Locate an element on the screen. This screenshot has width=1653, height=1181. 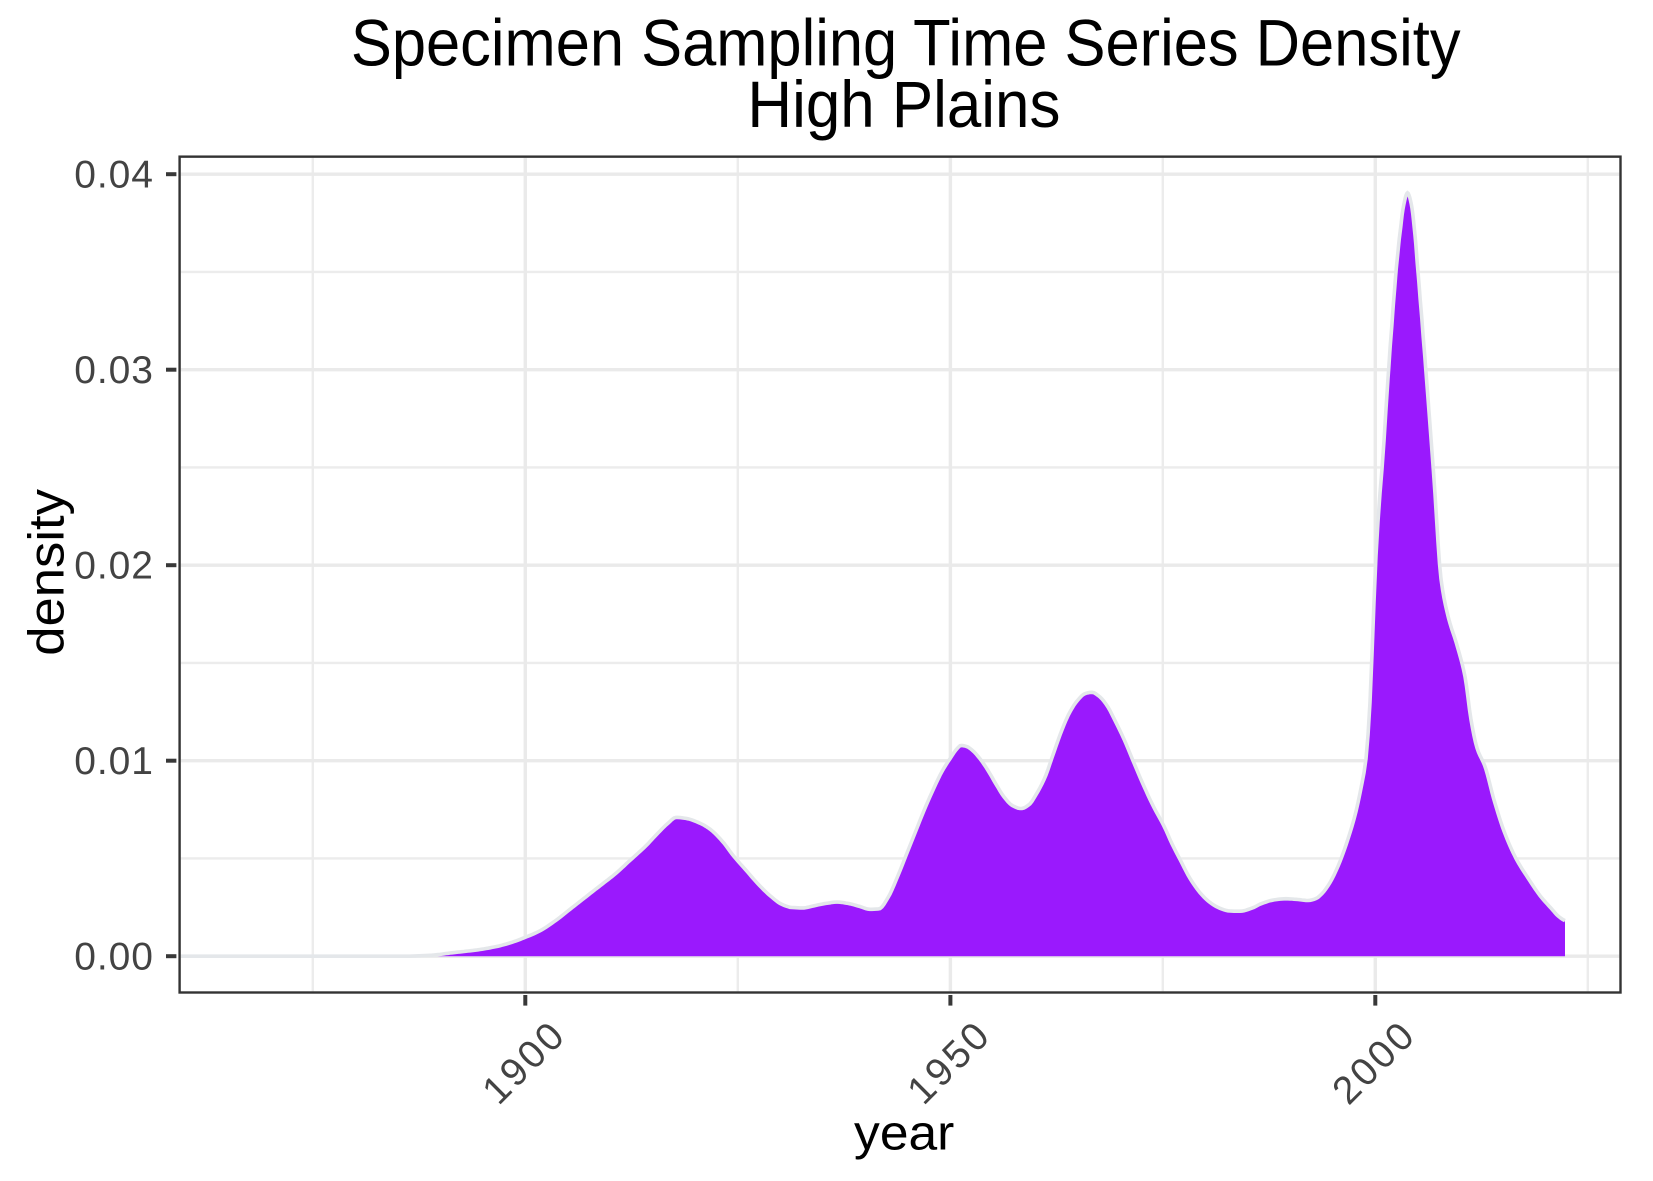
svg-text: High Plains is located at coordinates (903, 104).